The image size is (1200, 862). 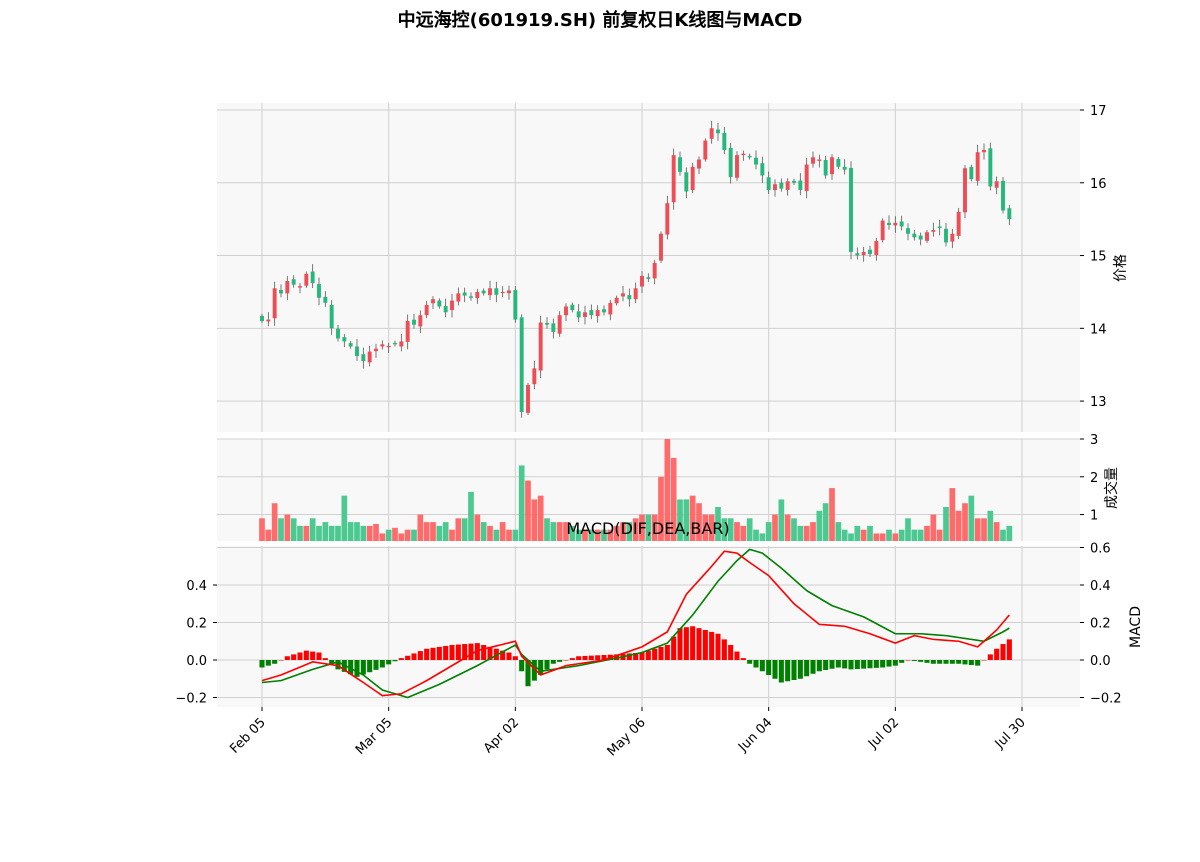 What do you see at coordinates (1098, 329) in the screenshot?
I see `price-tick-label: 14` at bounding box center [1098, 329].